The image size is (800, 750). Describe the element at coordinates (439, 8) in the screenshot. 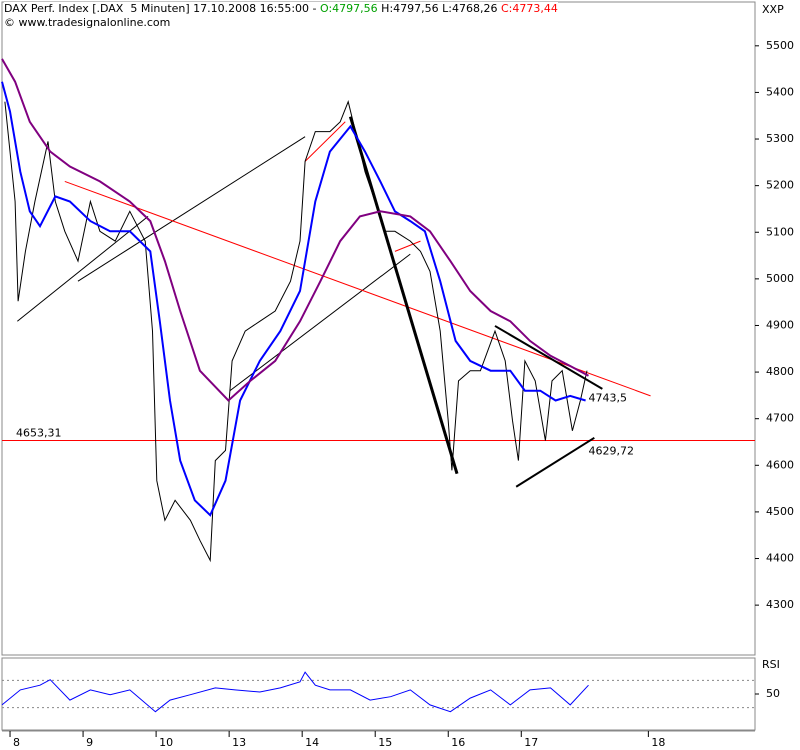

I see `title-part: H:4797,56 L:4768,26` at that location.